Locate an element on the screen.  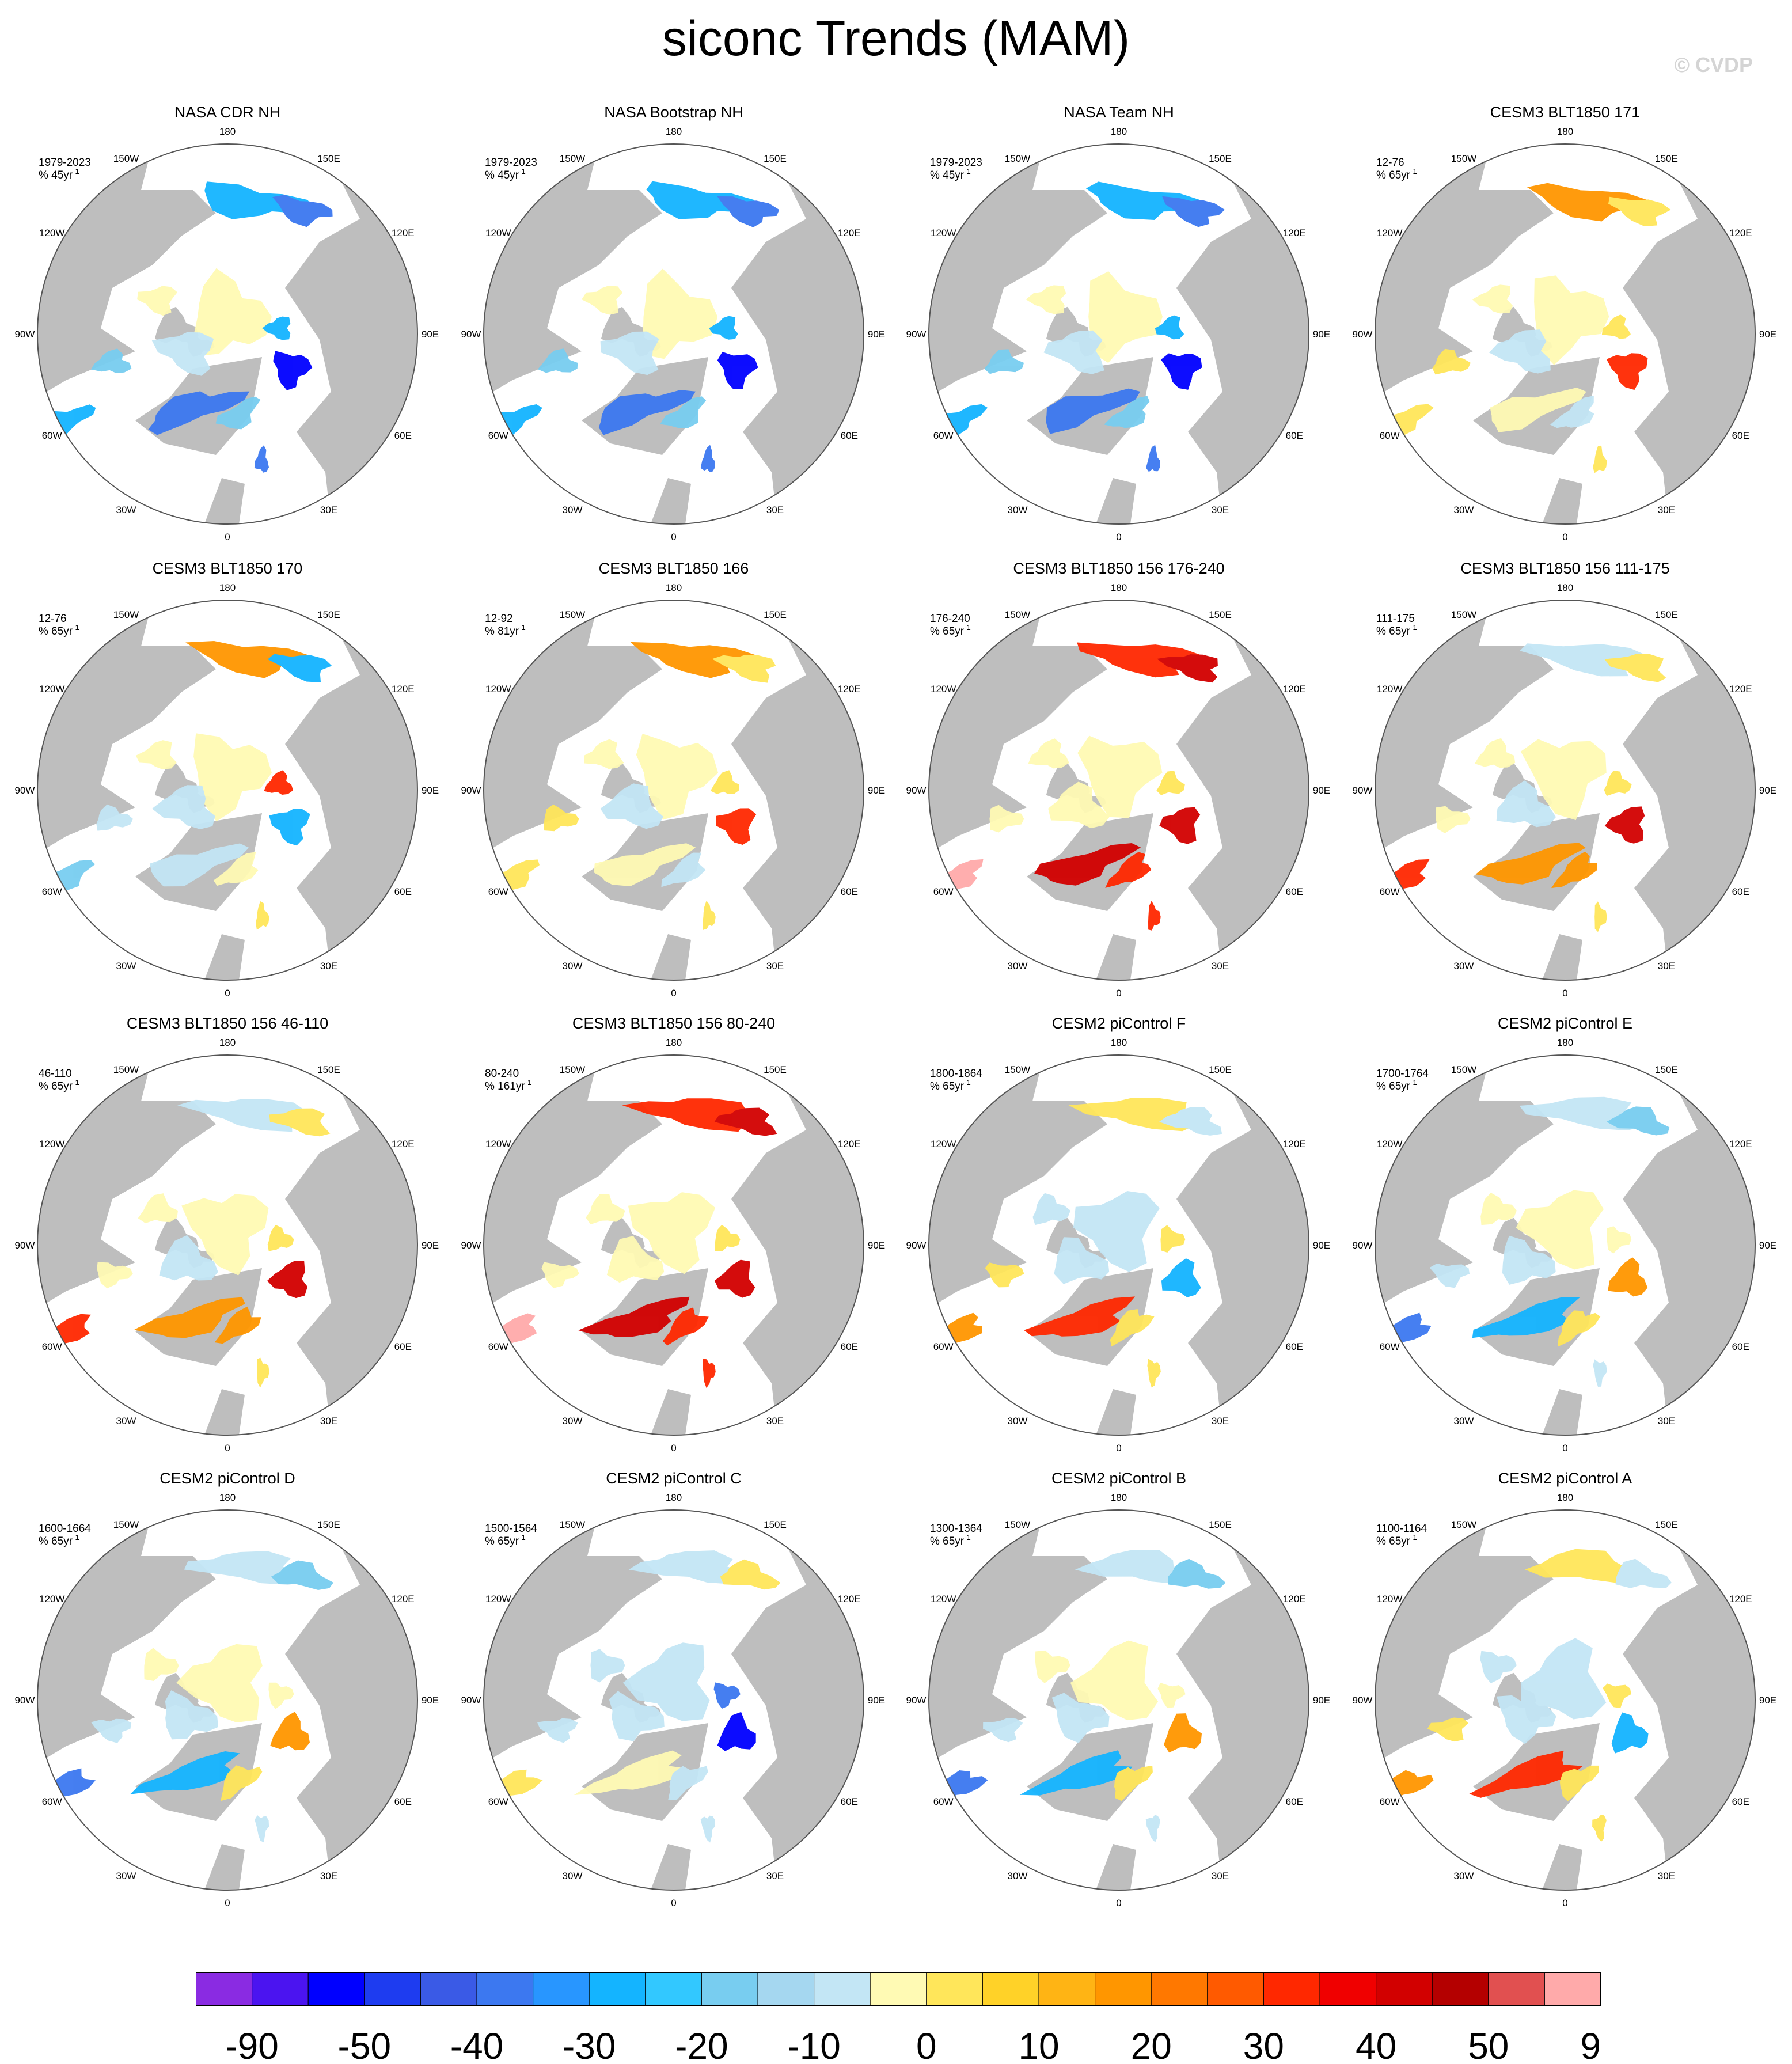
ice-region-pacificN is located at coordinates (694, 660).